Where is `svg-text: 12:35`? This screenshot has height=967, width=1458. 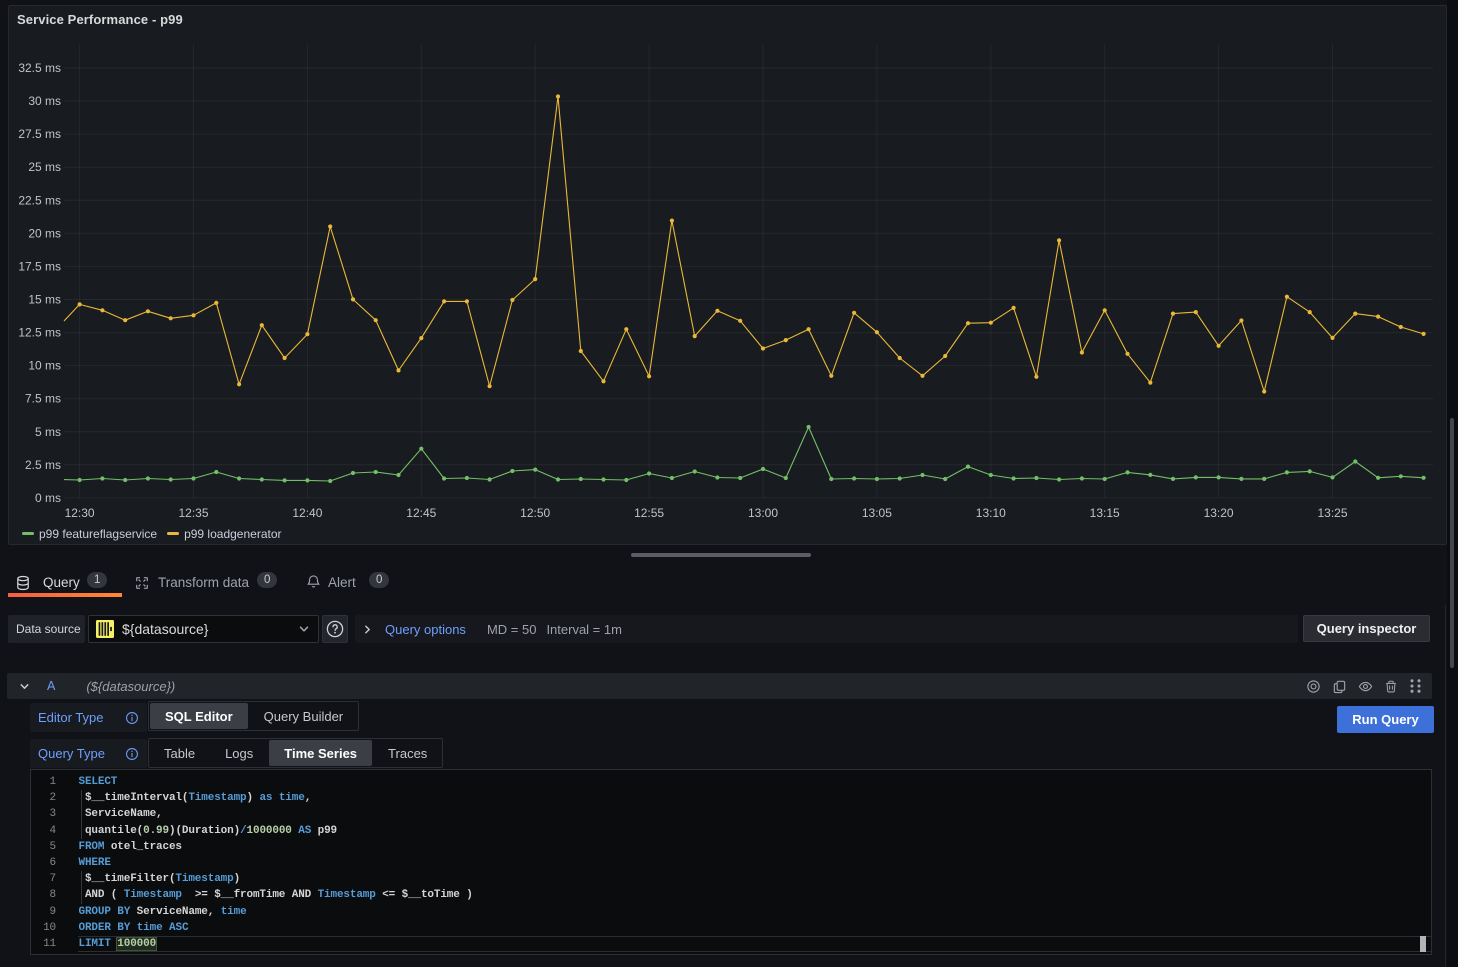
svg-text: 12:35 is located at coordinates (193, 513).